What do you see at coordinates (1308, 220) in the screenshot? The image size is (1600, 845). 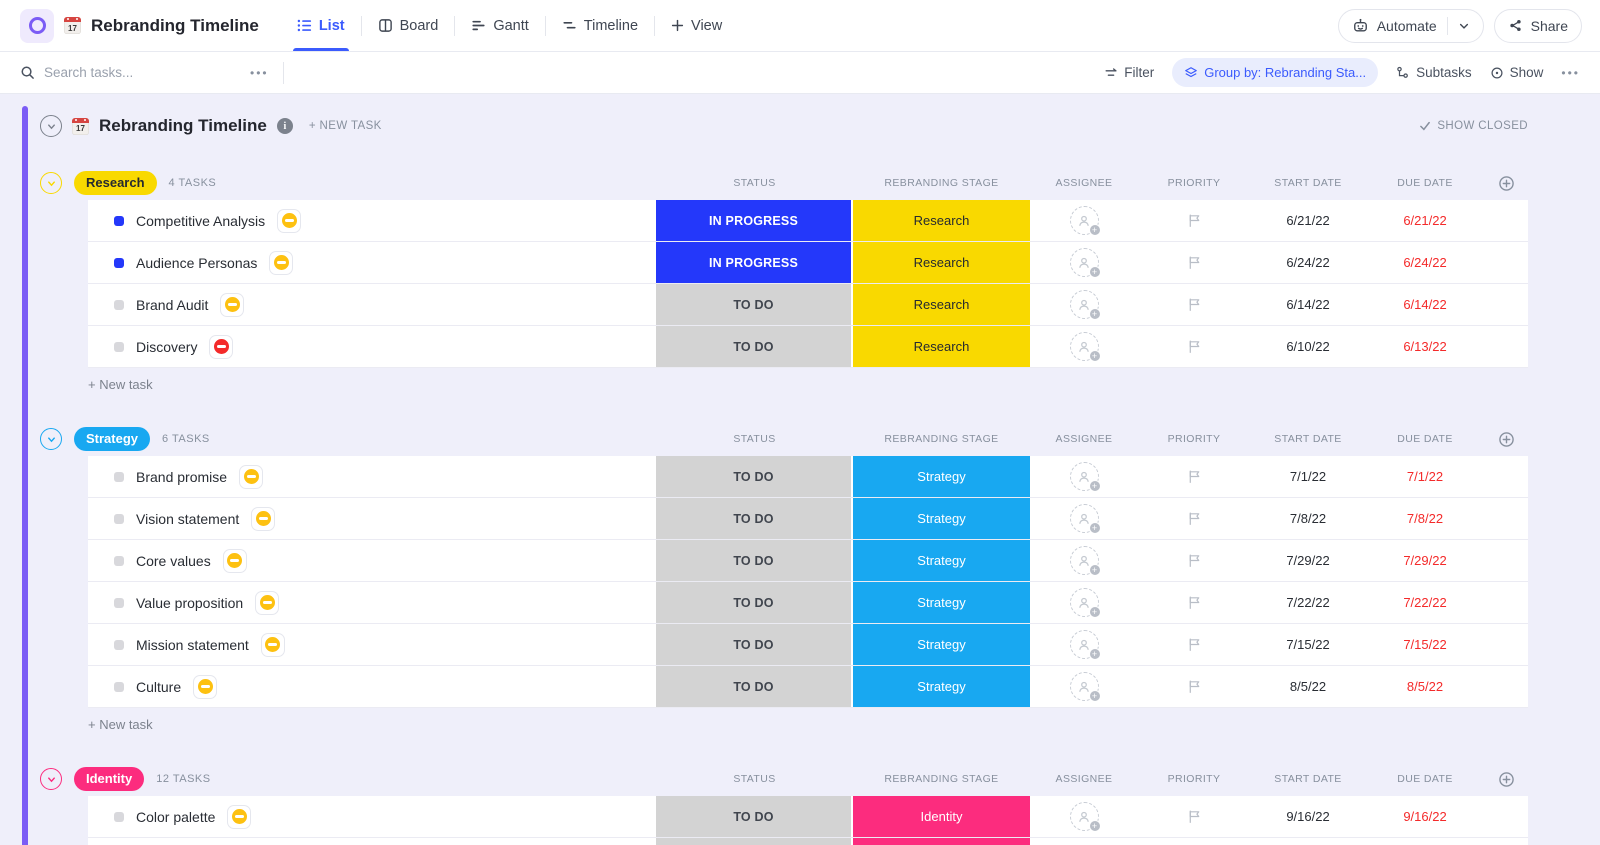 I see `task-start-date: 6/21/22` at bounding box center [1308, 220].